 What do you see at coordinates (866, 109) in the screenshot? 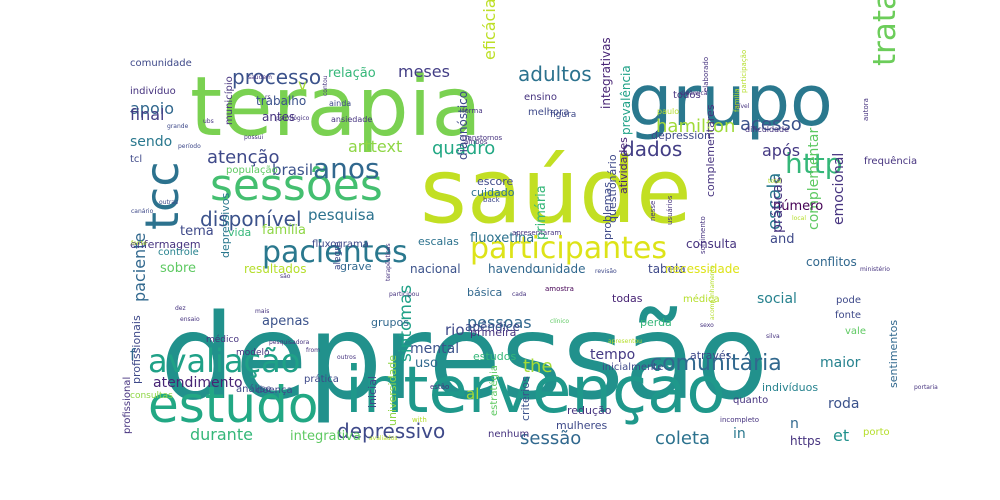
I see `cloud-word: autora` at bounding box center [866, 109].